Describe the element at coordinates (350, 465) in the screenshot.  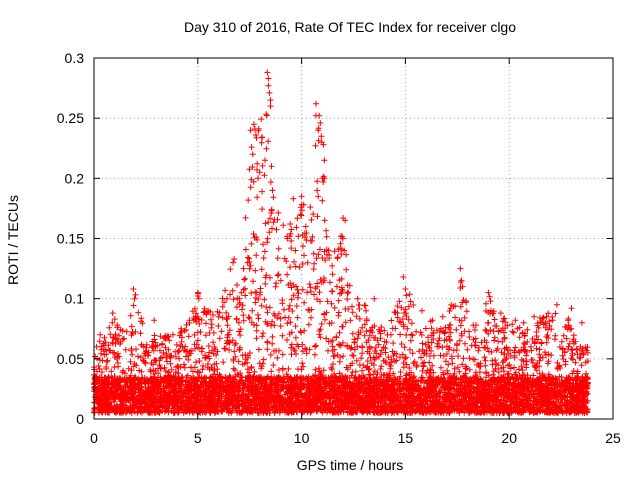
I see `x-axis-label: GPS time / hours` at that location.